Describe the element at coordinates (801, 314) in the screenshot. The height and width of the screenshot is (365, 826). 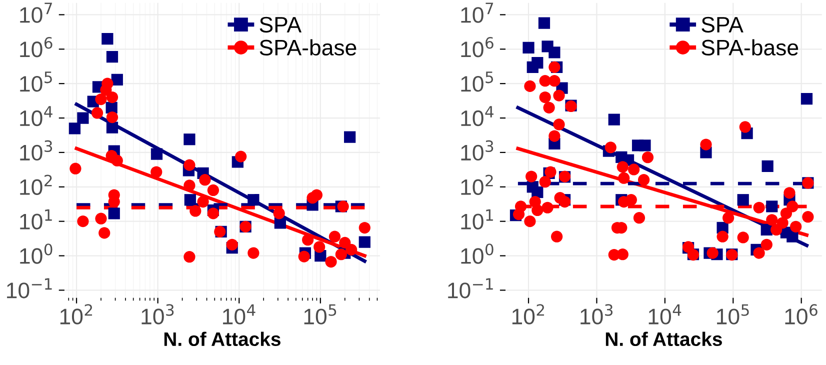
I see `x-tick-label: 10$^{6}$` at that location.